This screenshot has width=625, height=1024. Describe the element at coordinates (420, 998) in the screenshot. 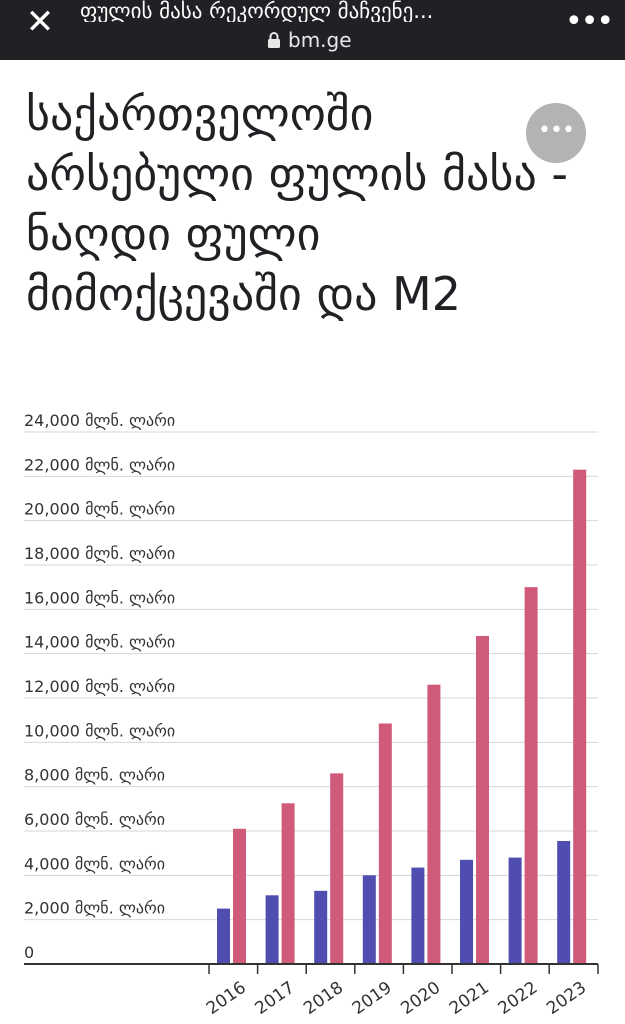

I see `x-tick-label: 2020` at that location.